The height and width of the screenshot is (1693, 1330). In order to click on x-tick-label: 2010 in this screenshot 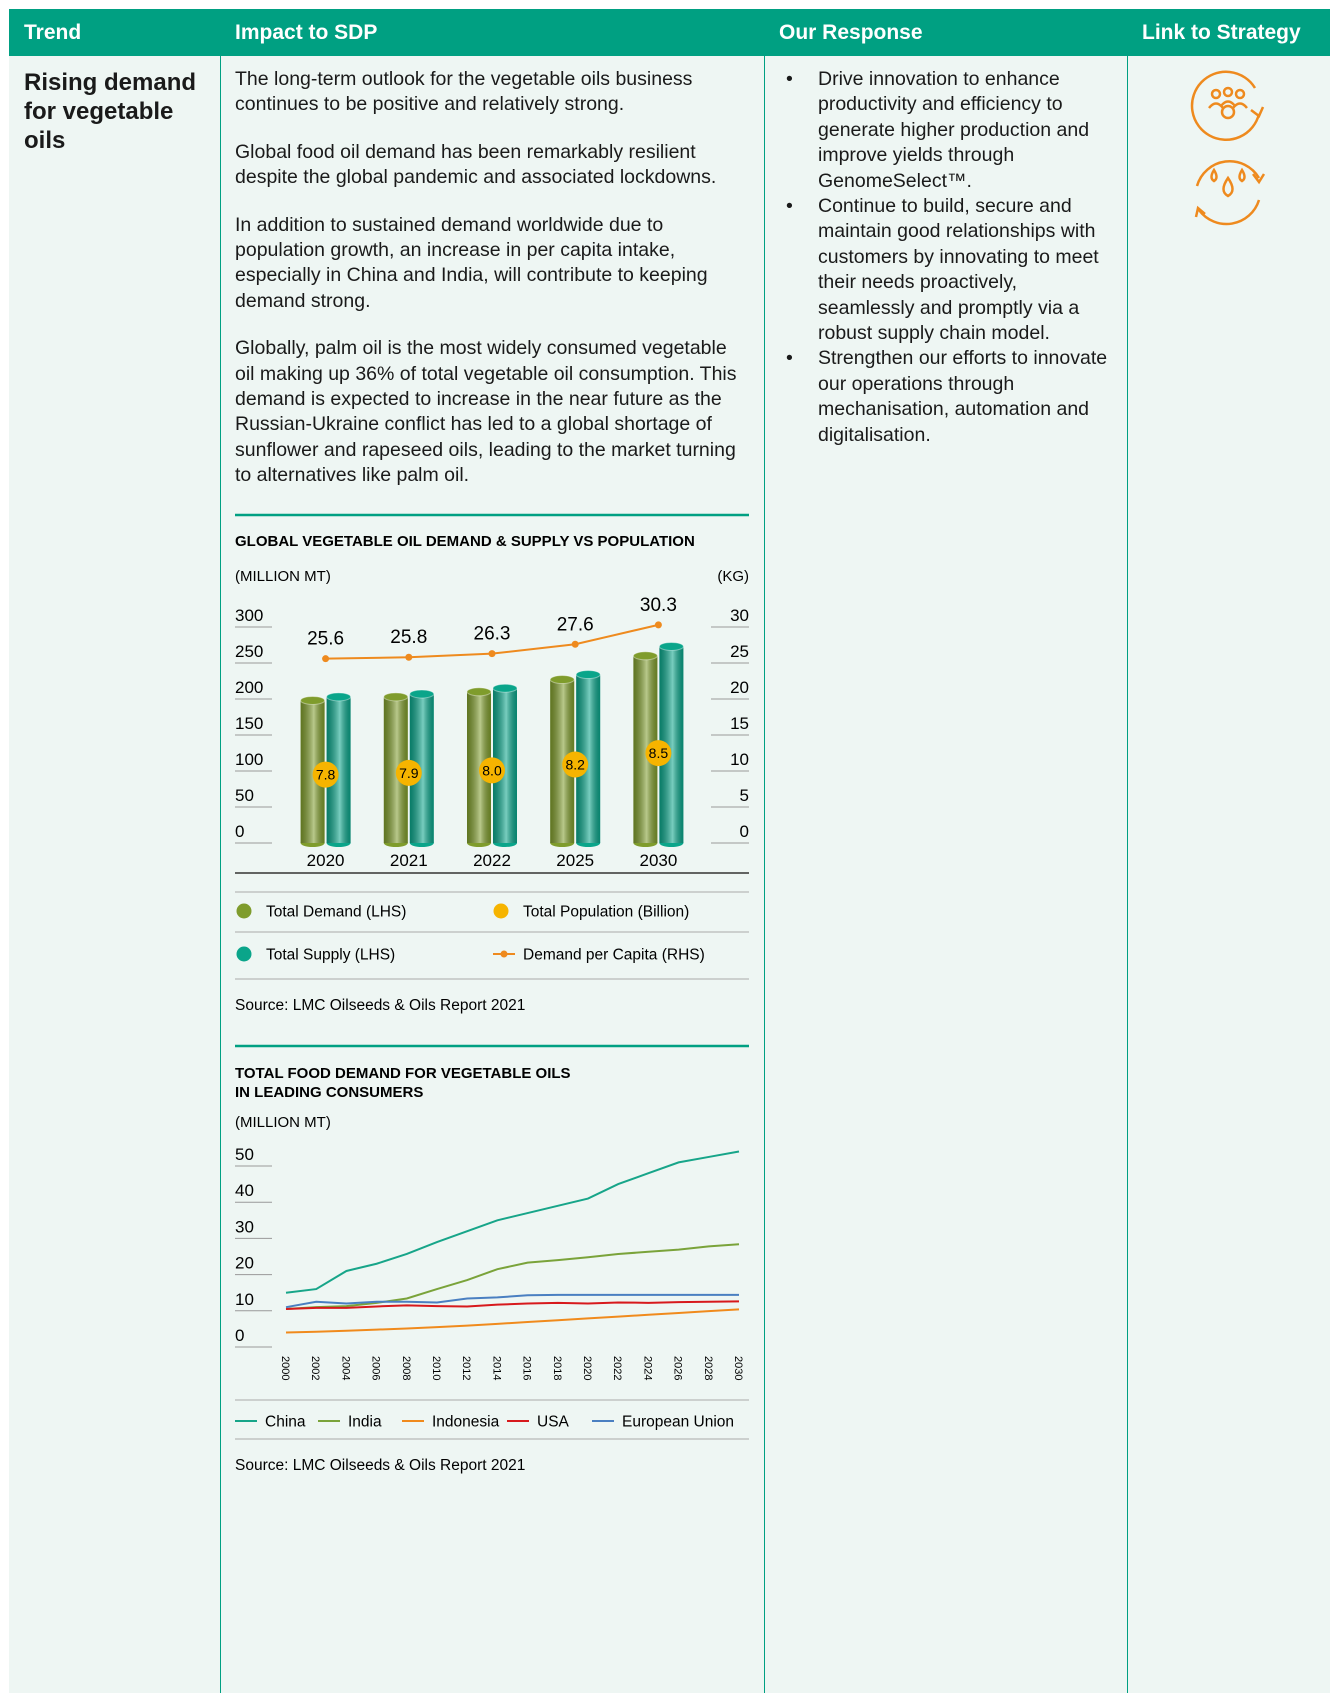, I will do `click(436, 1368)`.